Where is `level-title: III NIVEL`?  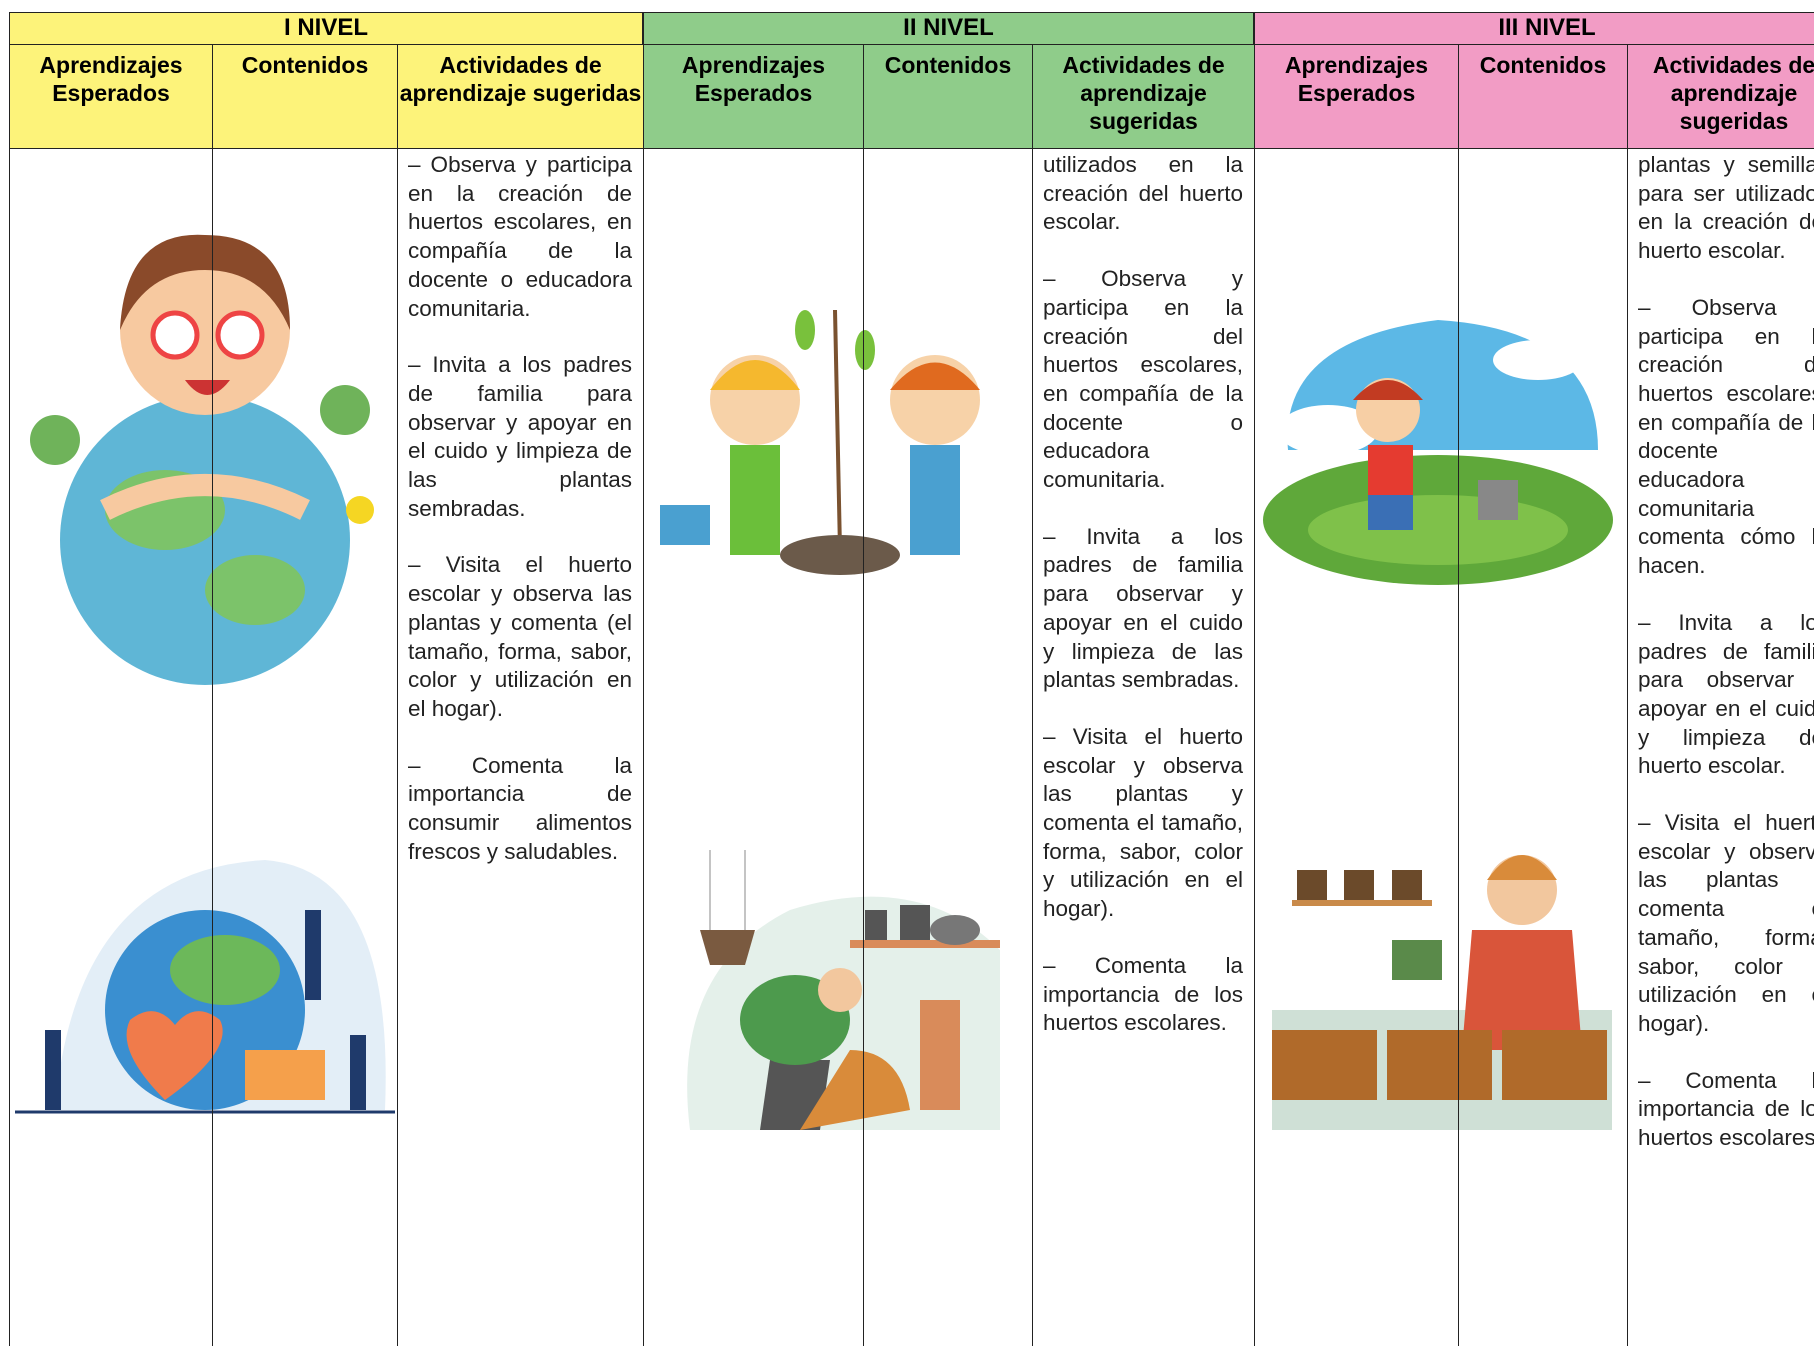 level-title: III NIVEL is located at coordinates (1534, 28).